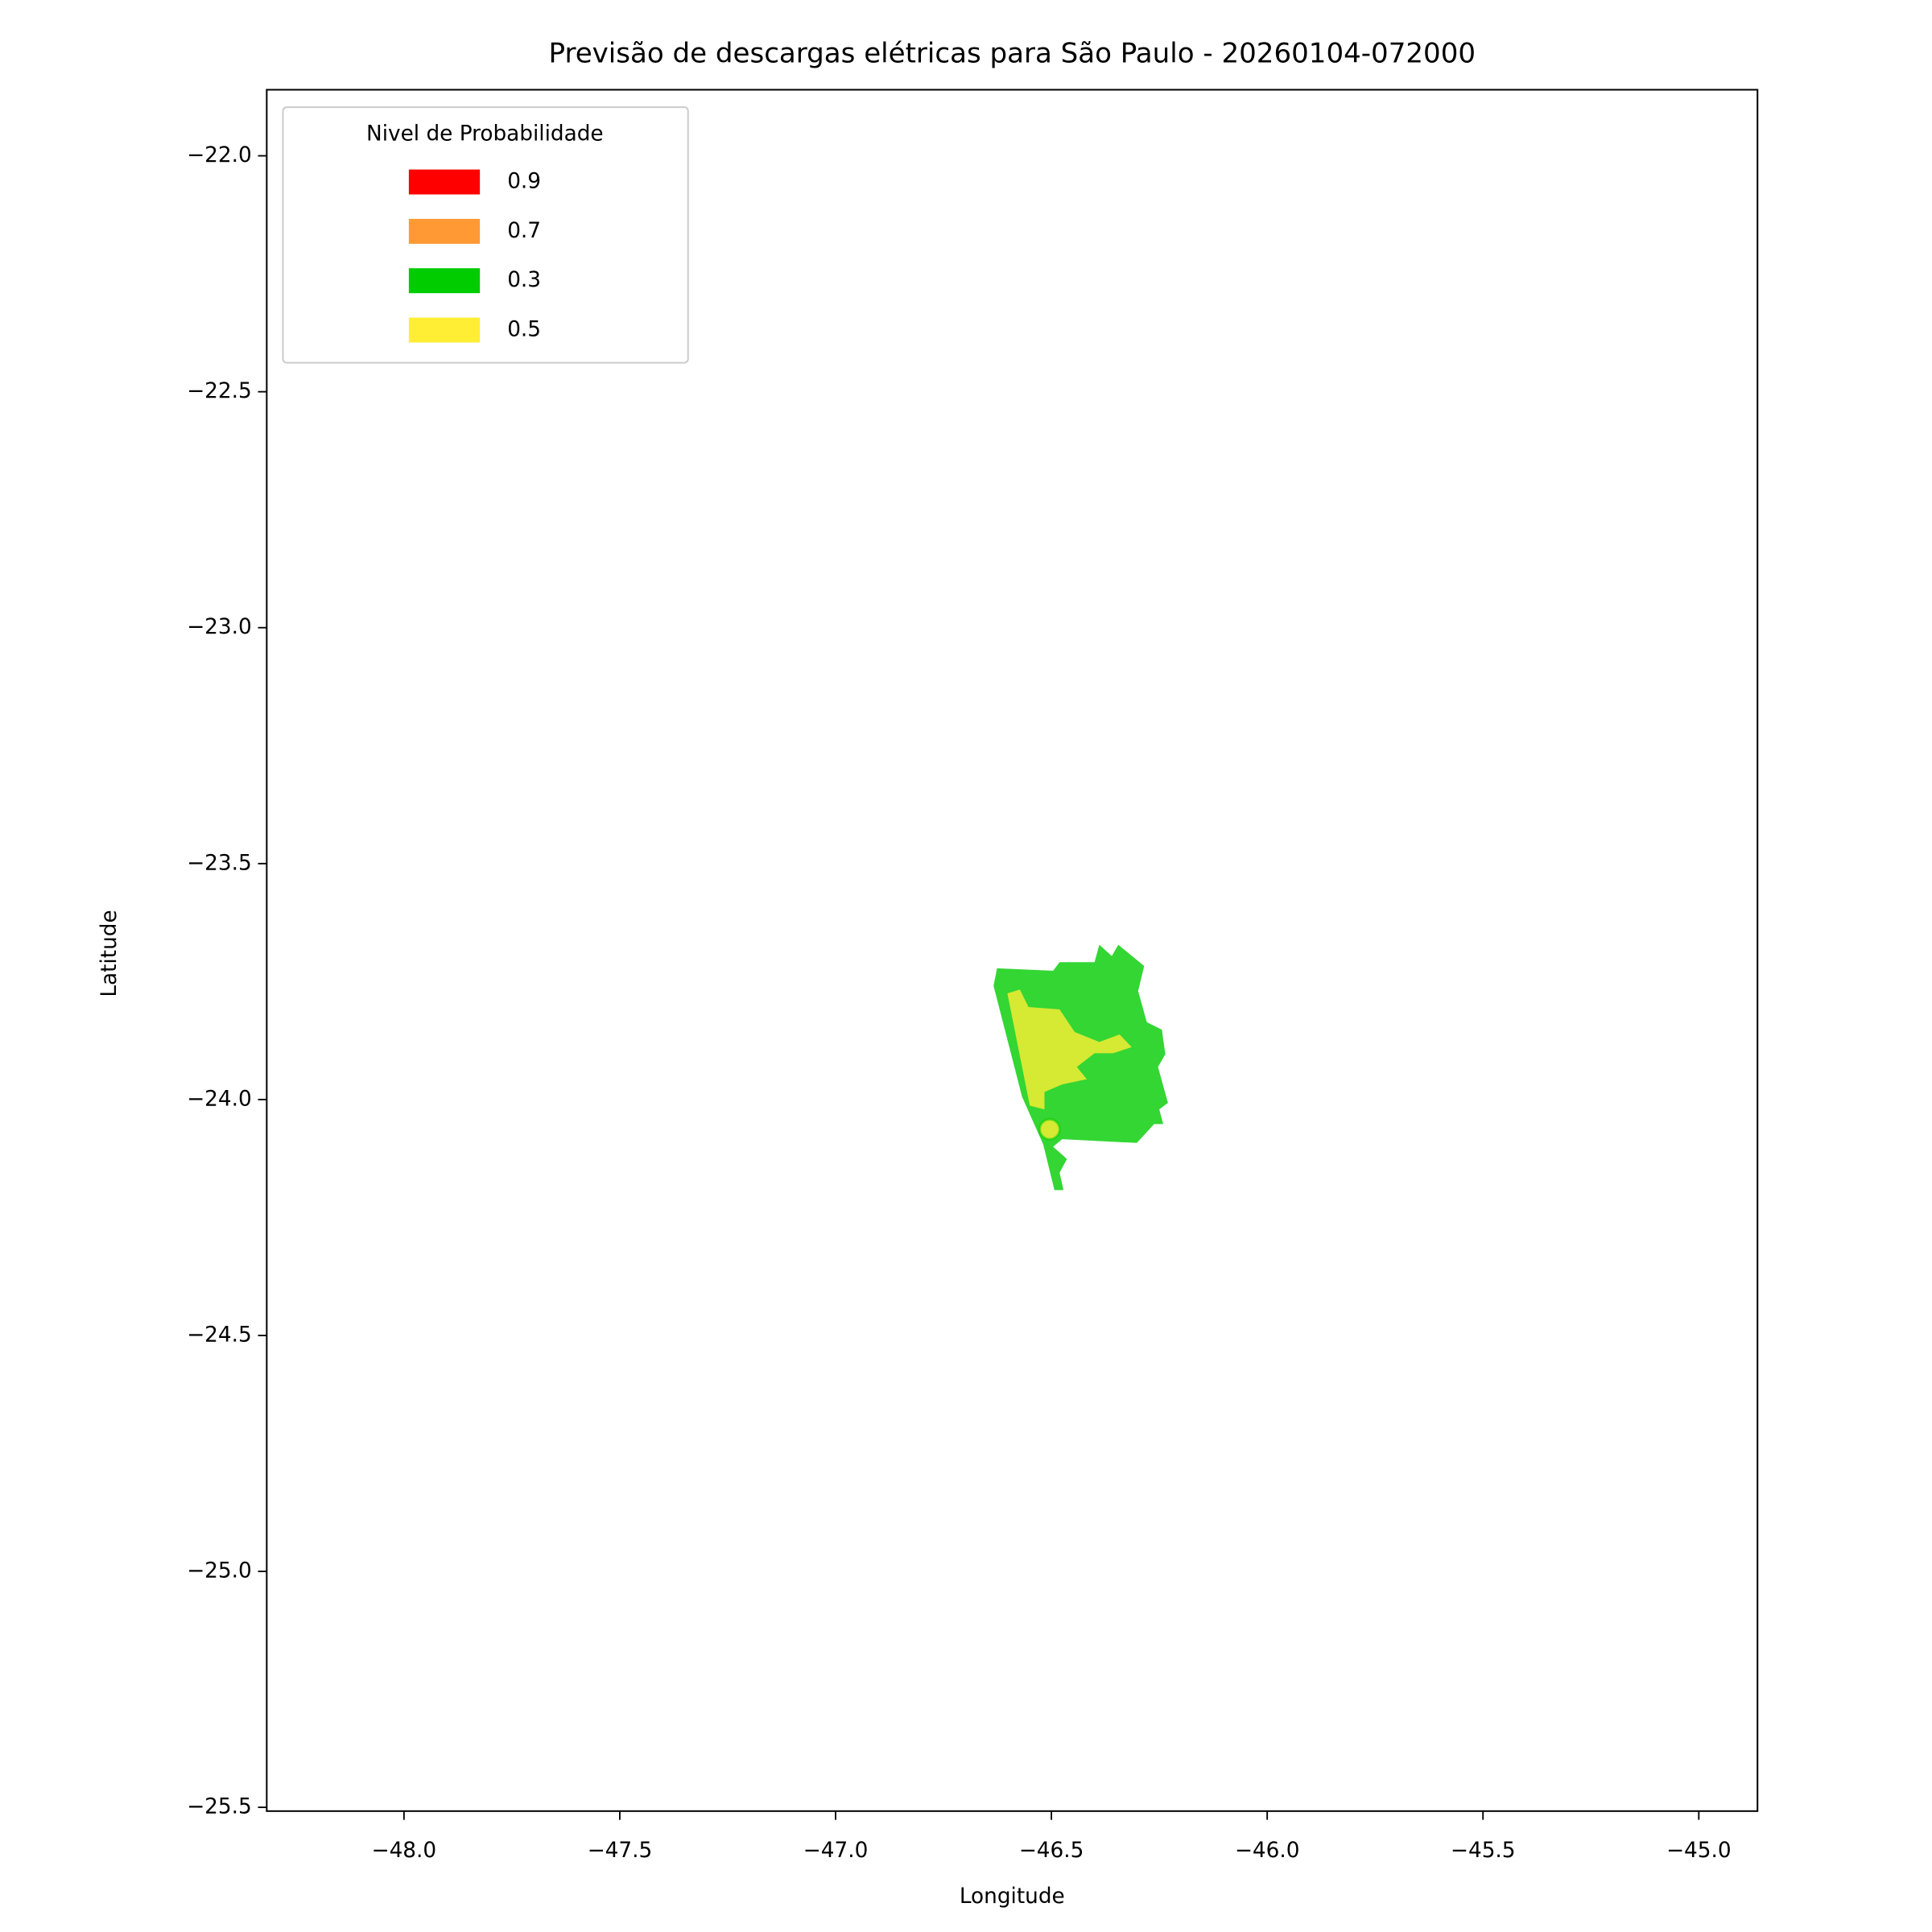 The height and width of the screenshot is (1932, 1932). I want to click on regions, so click(1080, 1067).